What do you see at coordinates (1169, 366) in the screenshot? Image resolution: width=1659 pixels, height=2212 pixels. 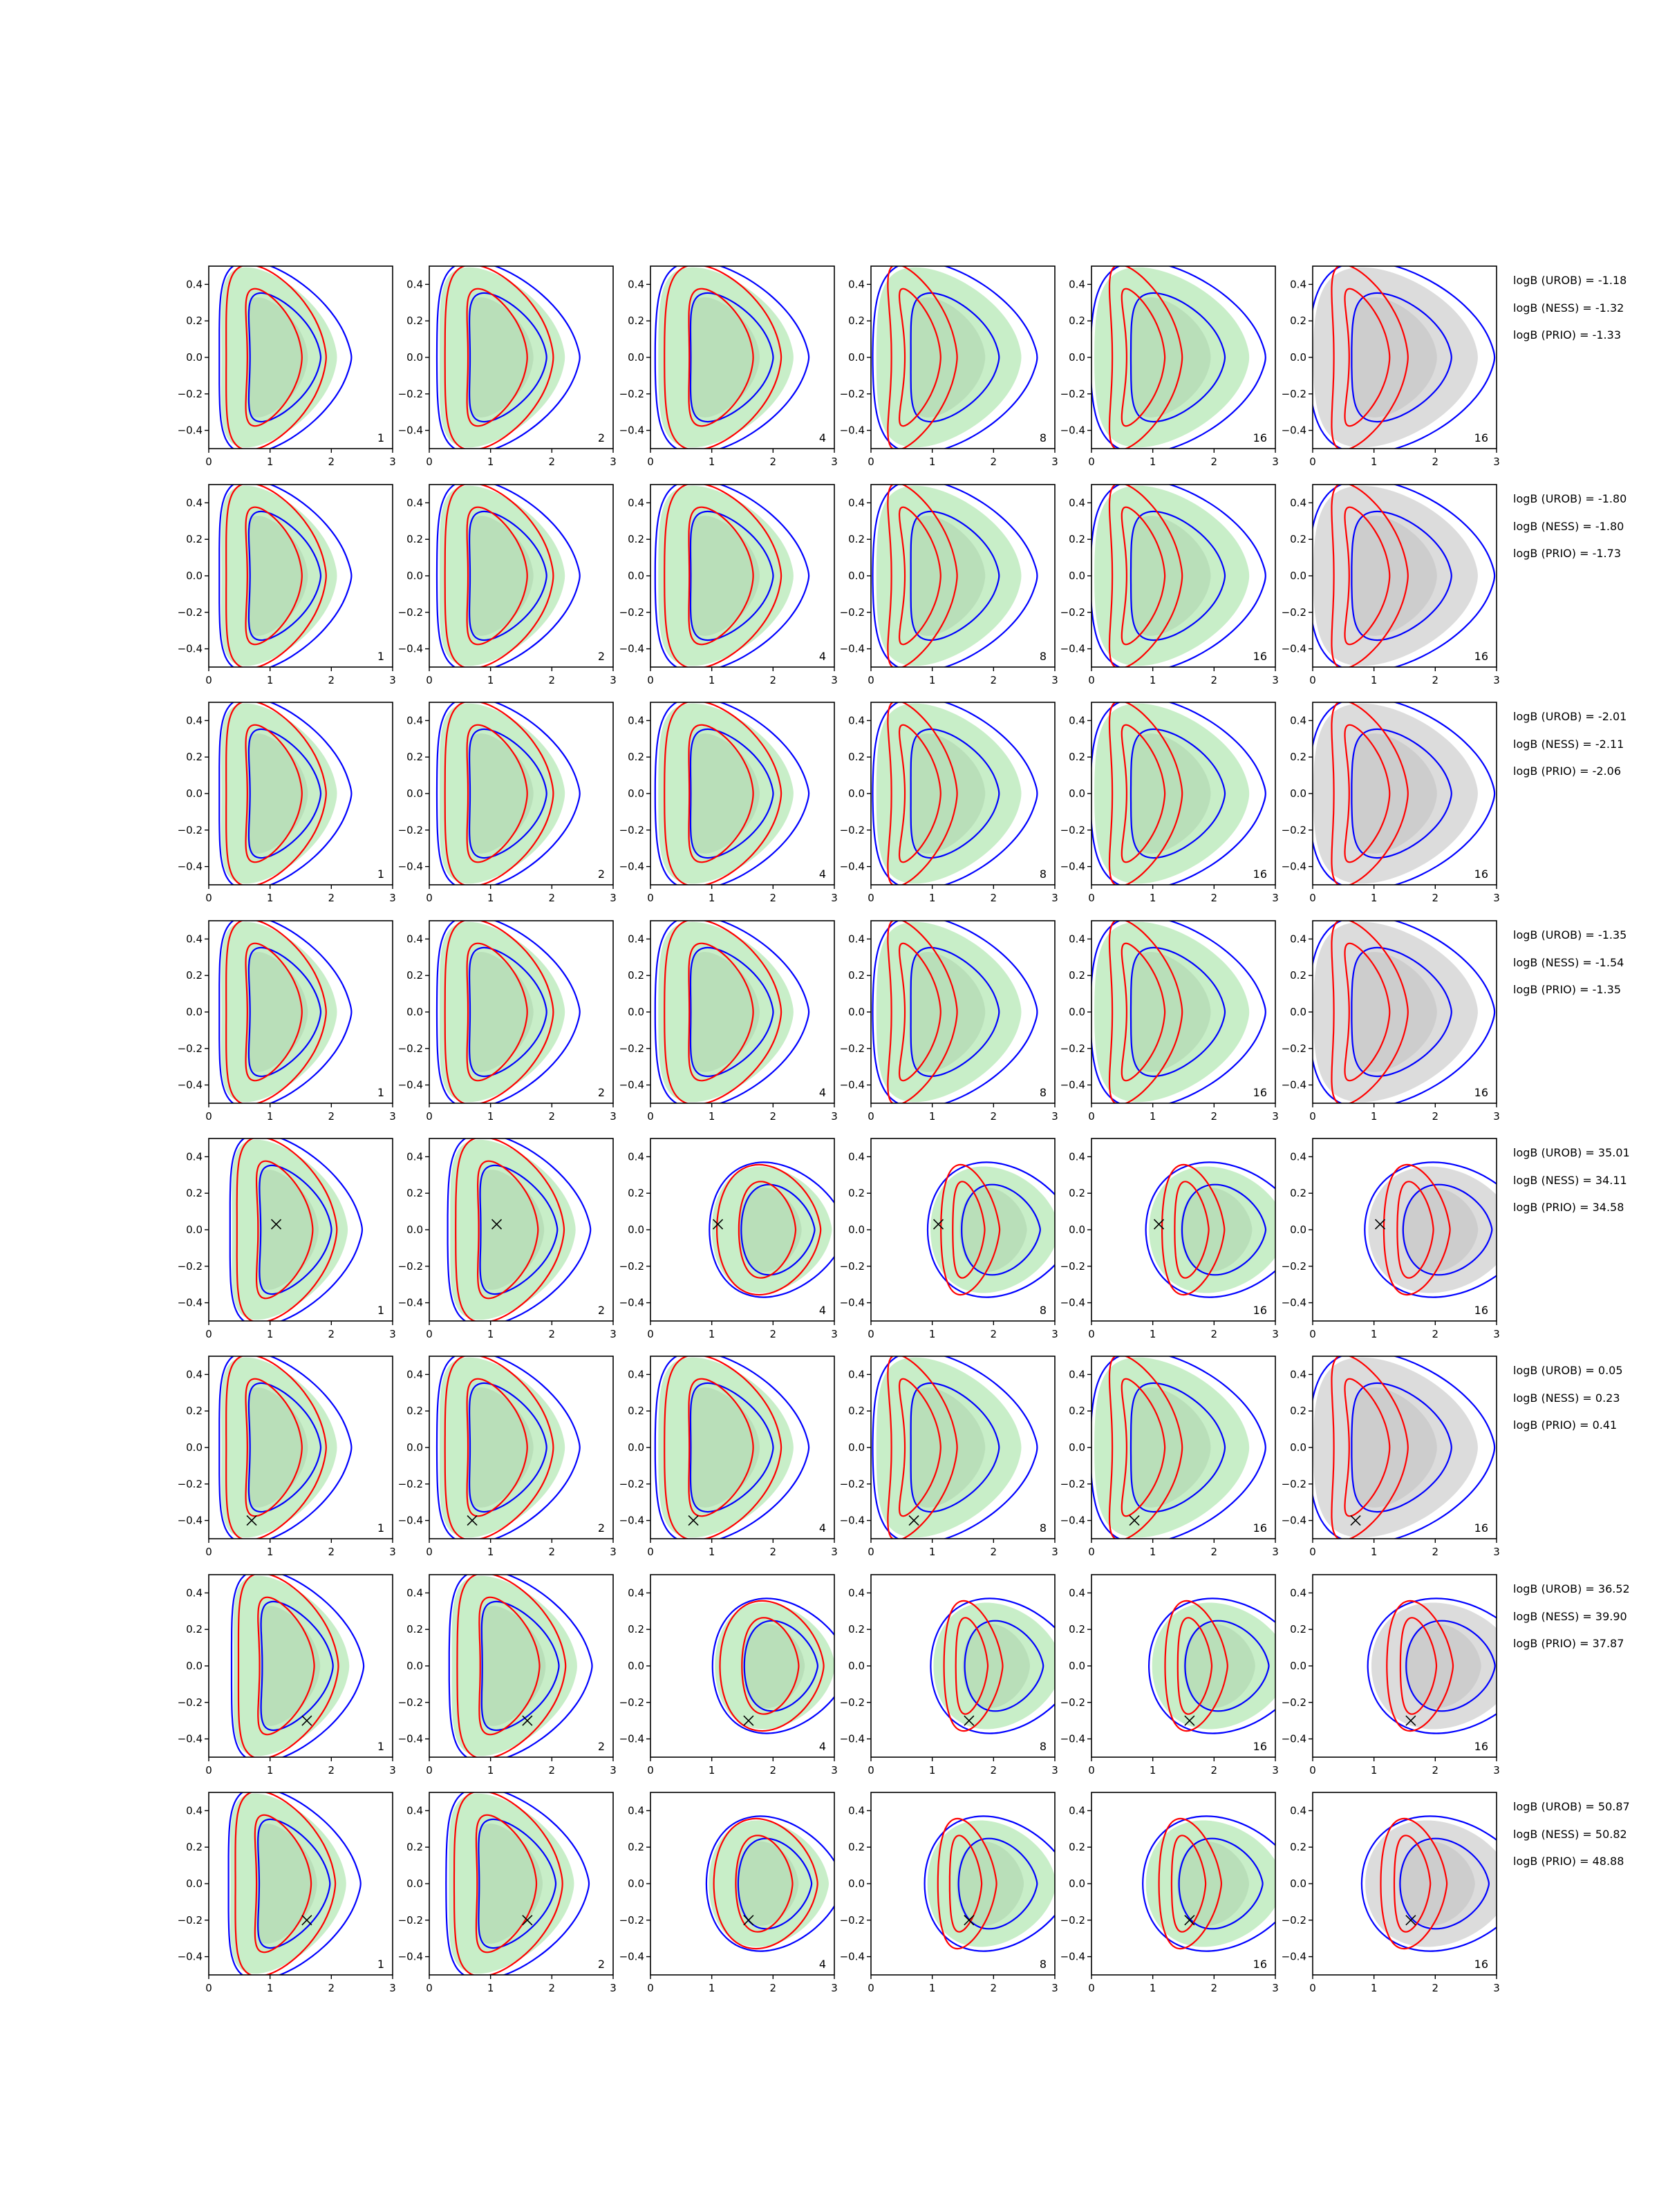 I see `panel-r1-c5: 0 1 2 3 −0.4 −0.2 0.0 0.2 0.4 16` at bounding box center [1169, 366].